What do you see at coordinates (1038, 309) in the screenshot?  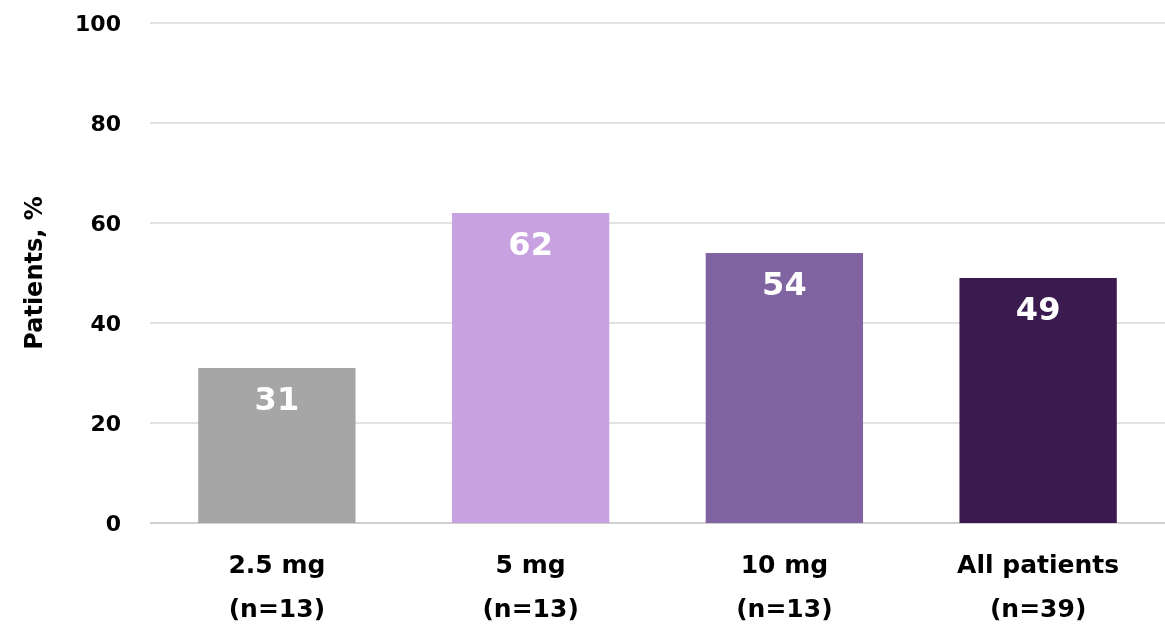 I see `data-label: 49` at bounding box center [1038, 309].